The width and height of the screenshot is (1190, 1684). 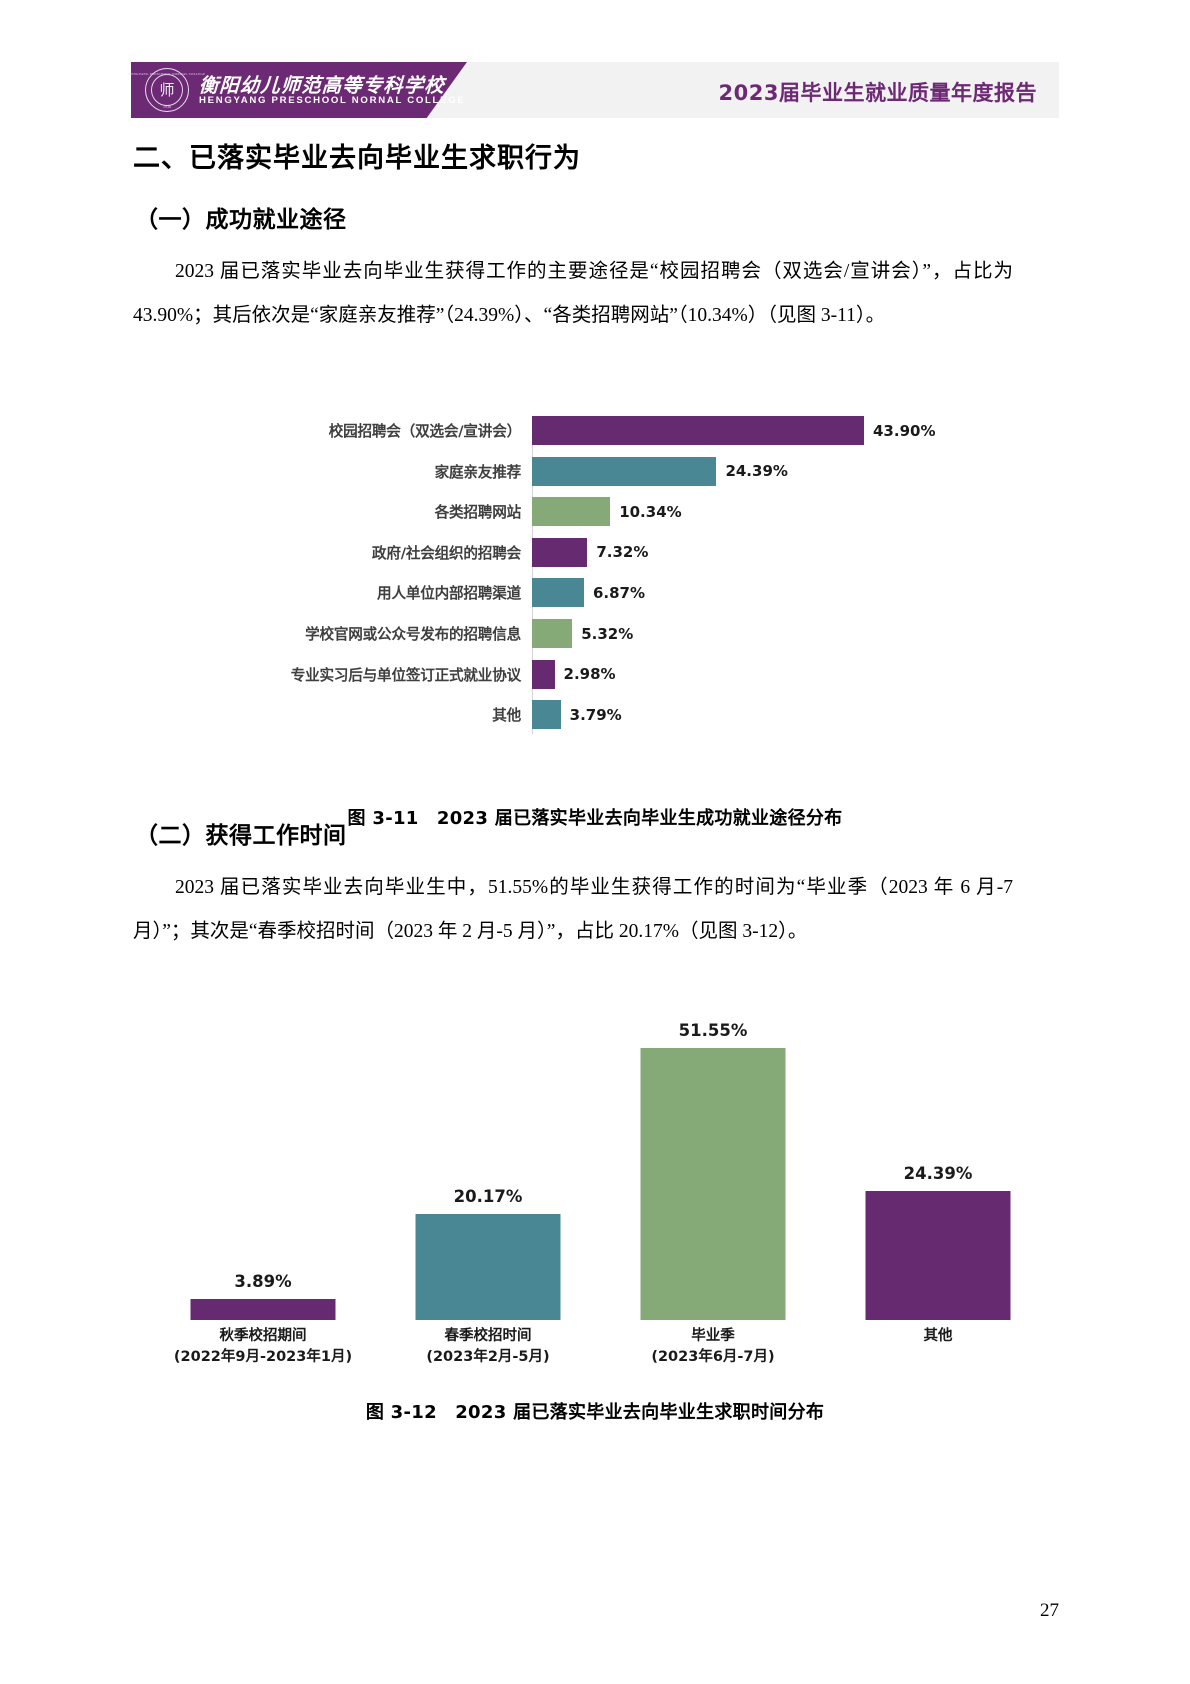 I want to click on chart2-bar-column: 24.39%, so click(x=938, y=1165).